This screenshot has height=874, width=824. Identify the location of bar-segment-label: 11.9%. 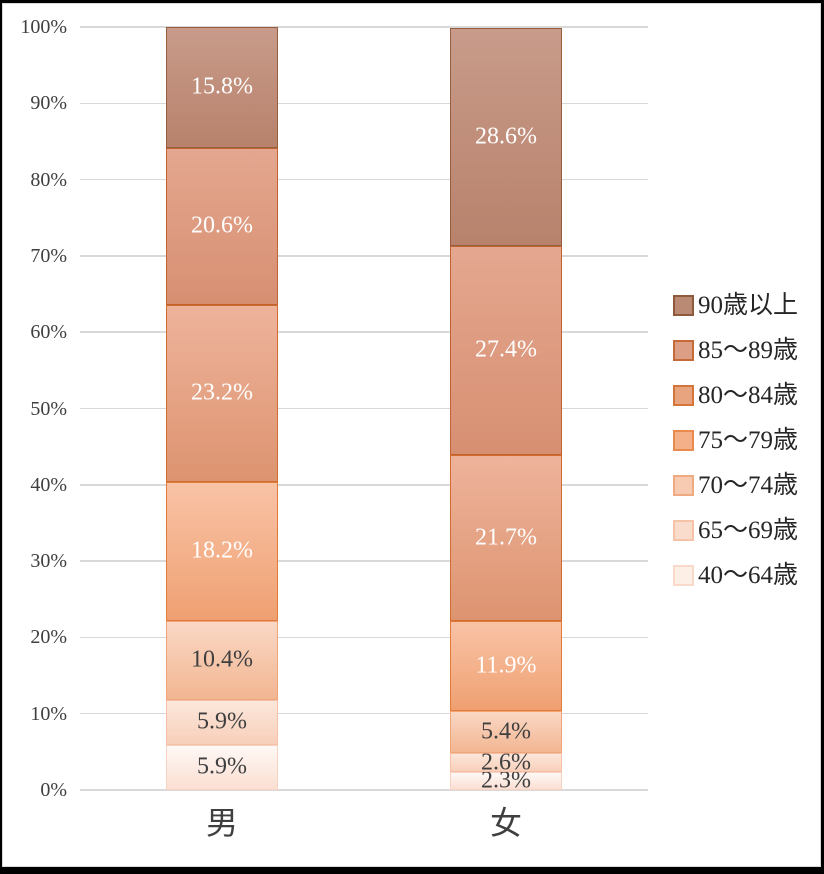
(506, 665).